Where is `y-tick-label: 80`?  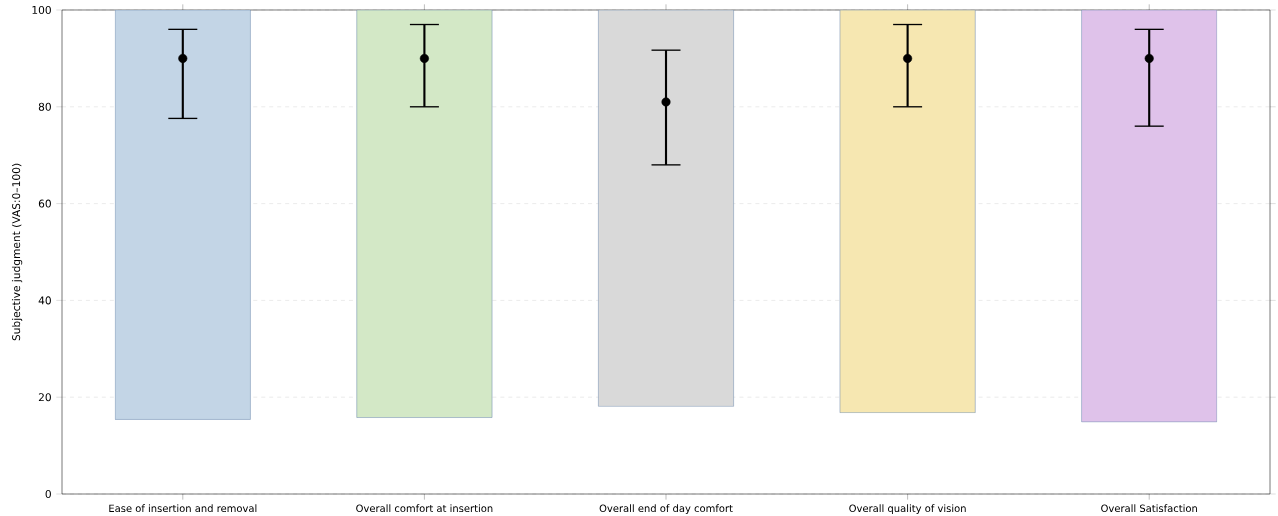
y-tick-label: 80 is located at coordinates (44, 106).